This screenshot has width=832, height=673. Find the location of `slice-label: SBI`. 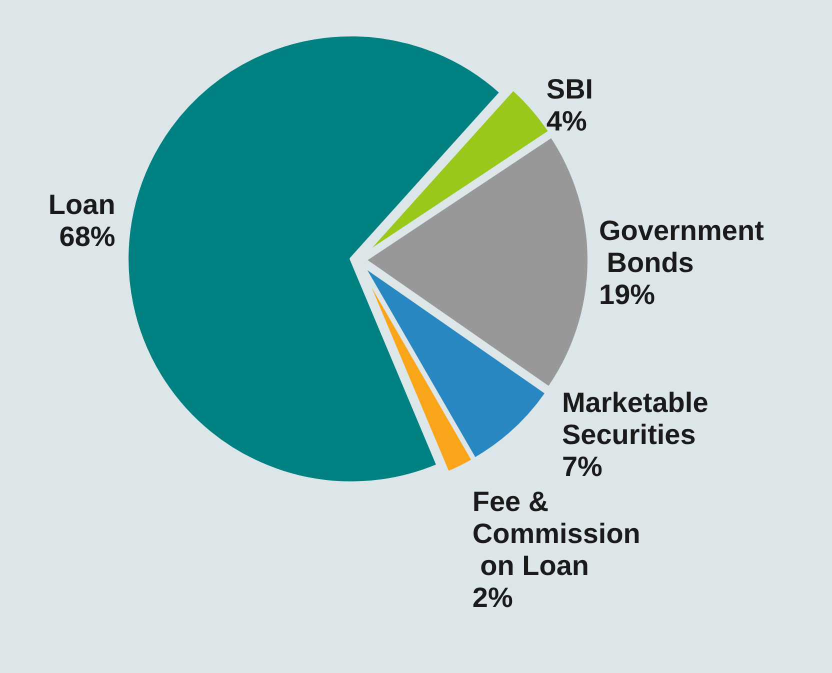

slice-label: SBI is located at coordinates (570, 89).